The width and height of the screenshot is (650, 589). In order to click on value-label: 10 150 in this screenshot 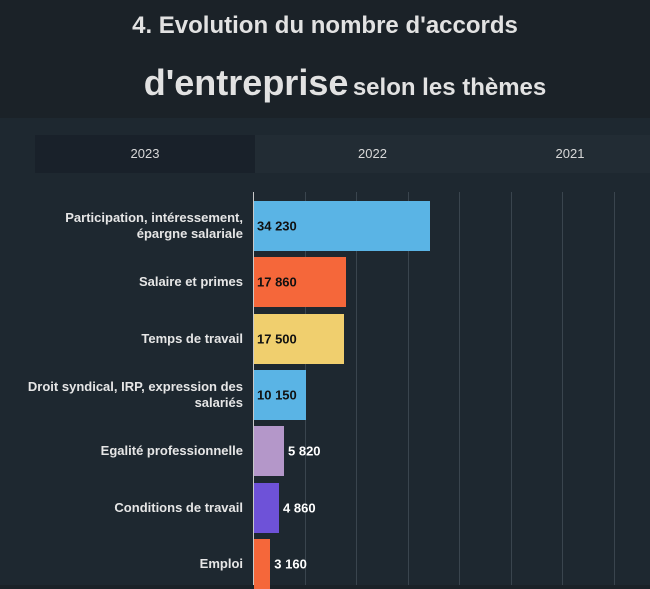, I will do `click(277, 395)`.